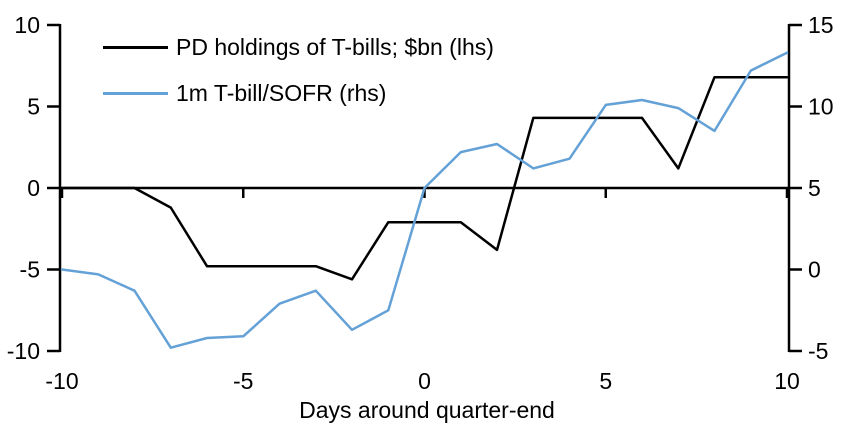  What do you see at coordinates (424, 381) in the screenshot?
I see `x-axis-tick-label: 0` at bounding box center [424, 381].